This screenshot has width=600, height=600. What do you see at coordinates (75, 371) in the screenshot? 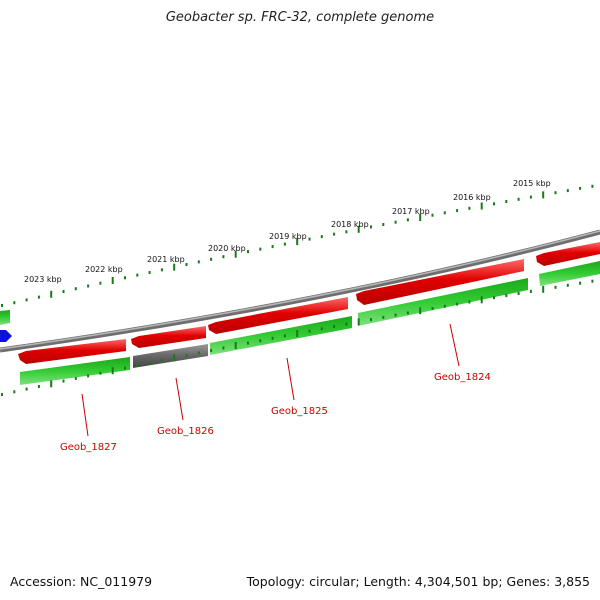
I see `gene-geob-1827-reverse` at bounding box center [75, 371].